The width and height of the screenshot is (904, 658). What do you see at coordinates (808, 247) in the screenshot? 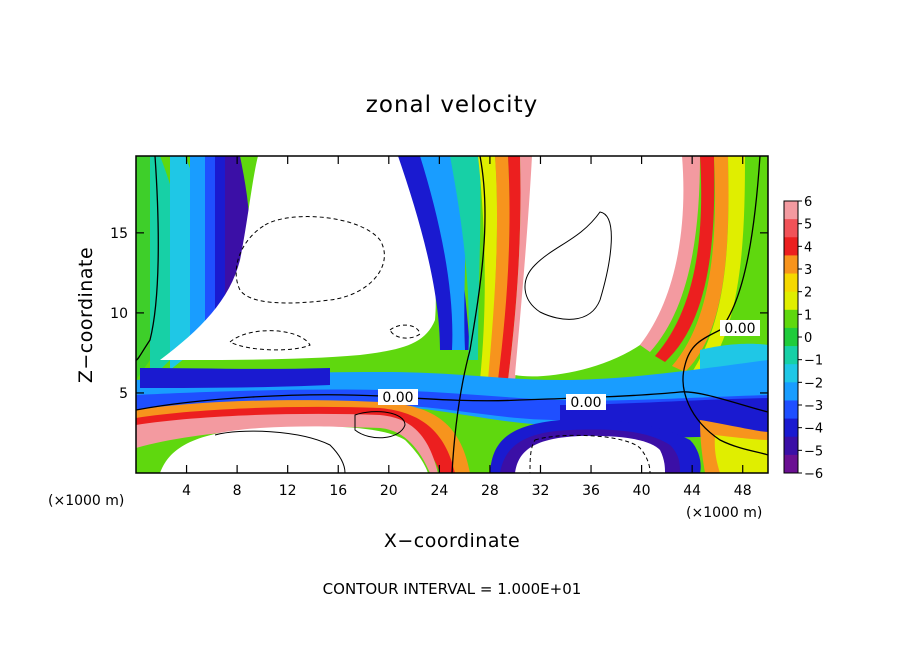
I see `colorbar-tick-label: 4` at bounding box center [808, 247].